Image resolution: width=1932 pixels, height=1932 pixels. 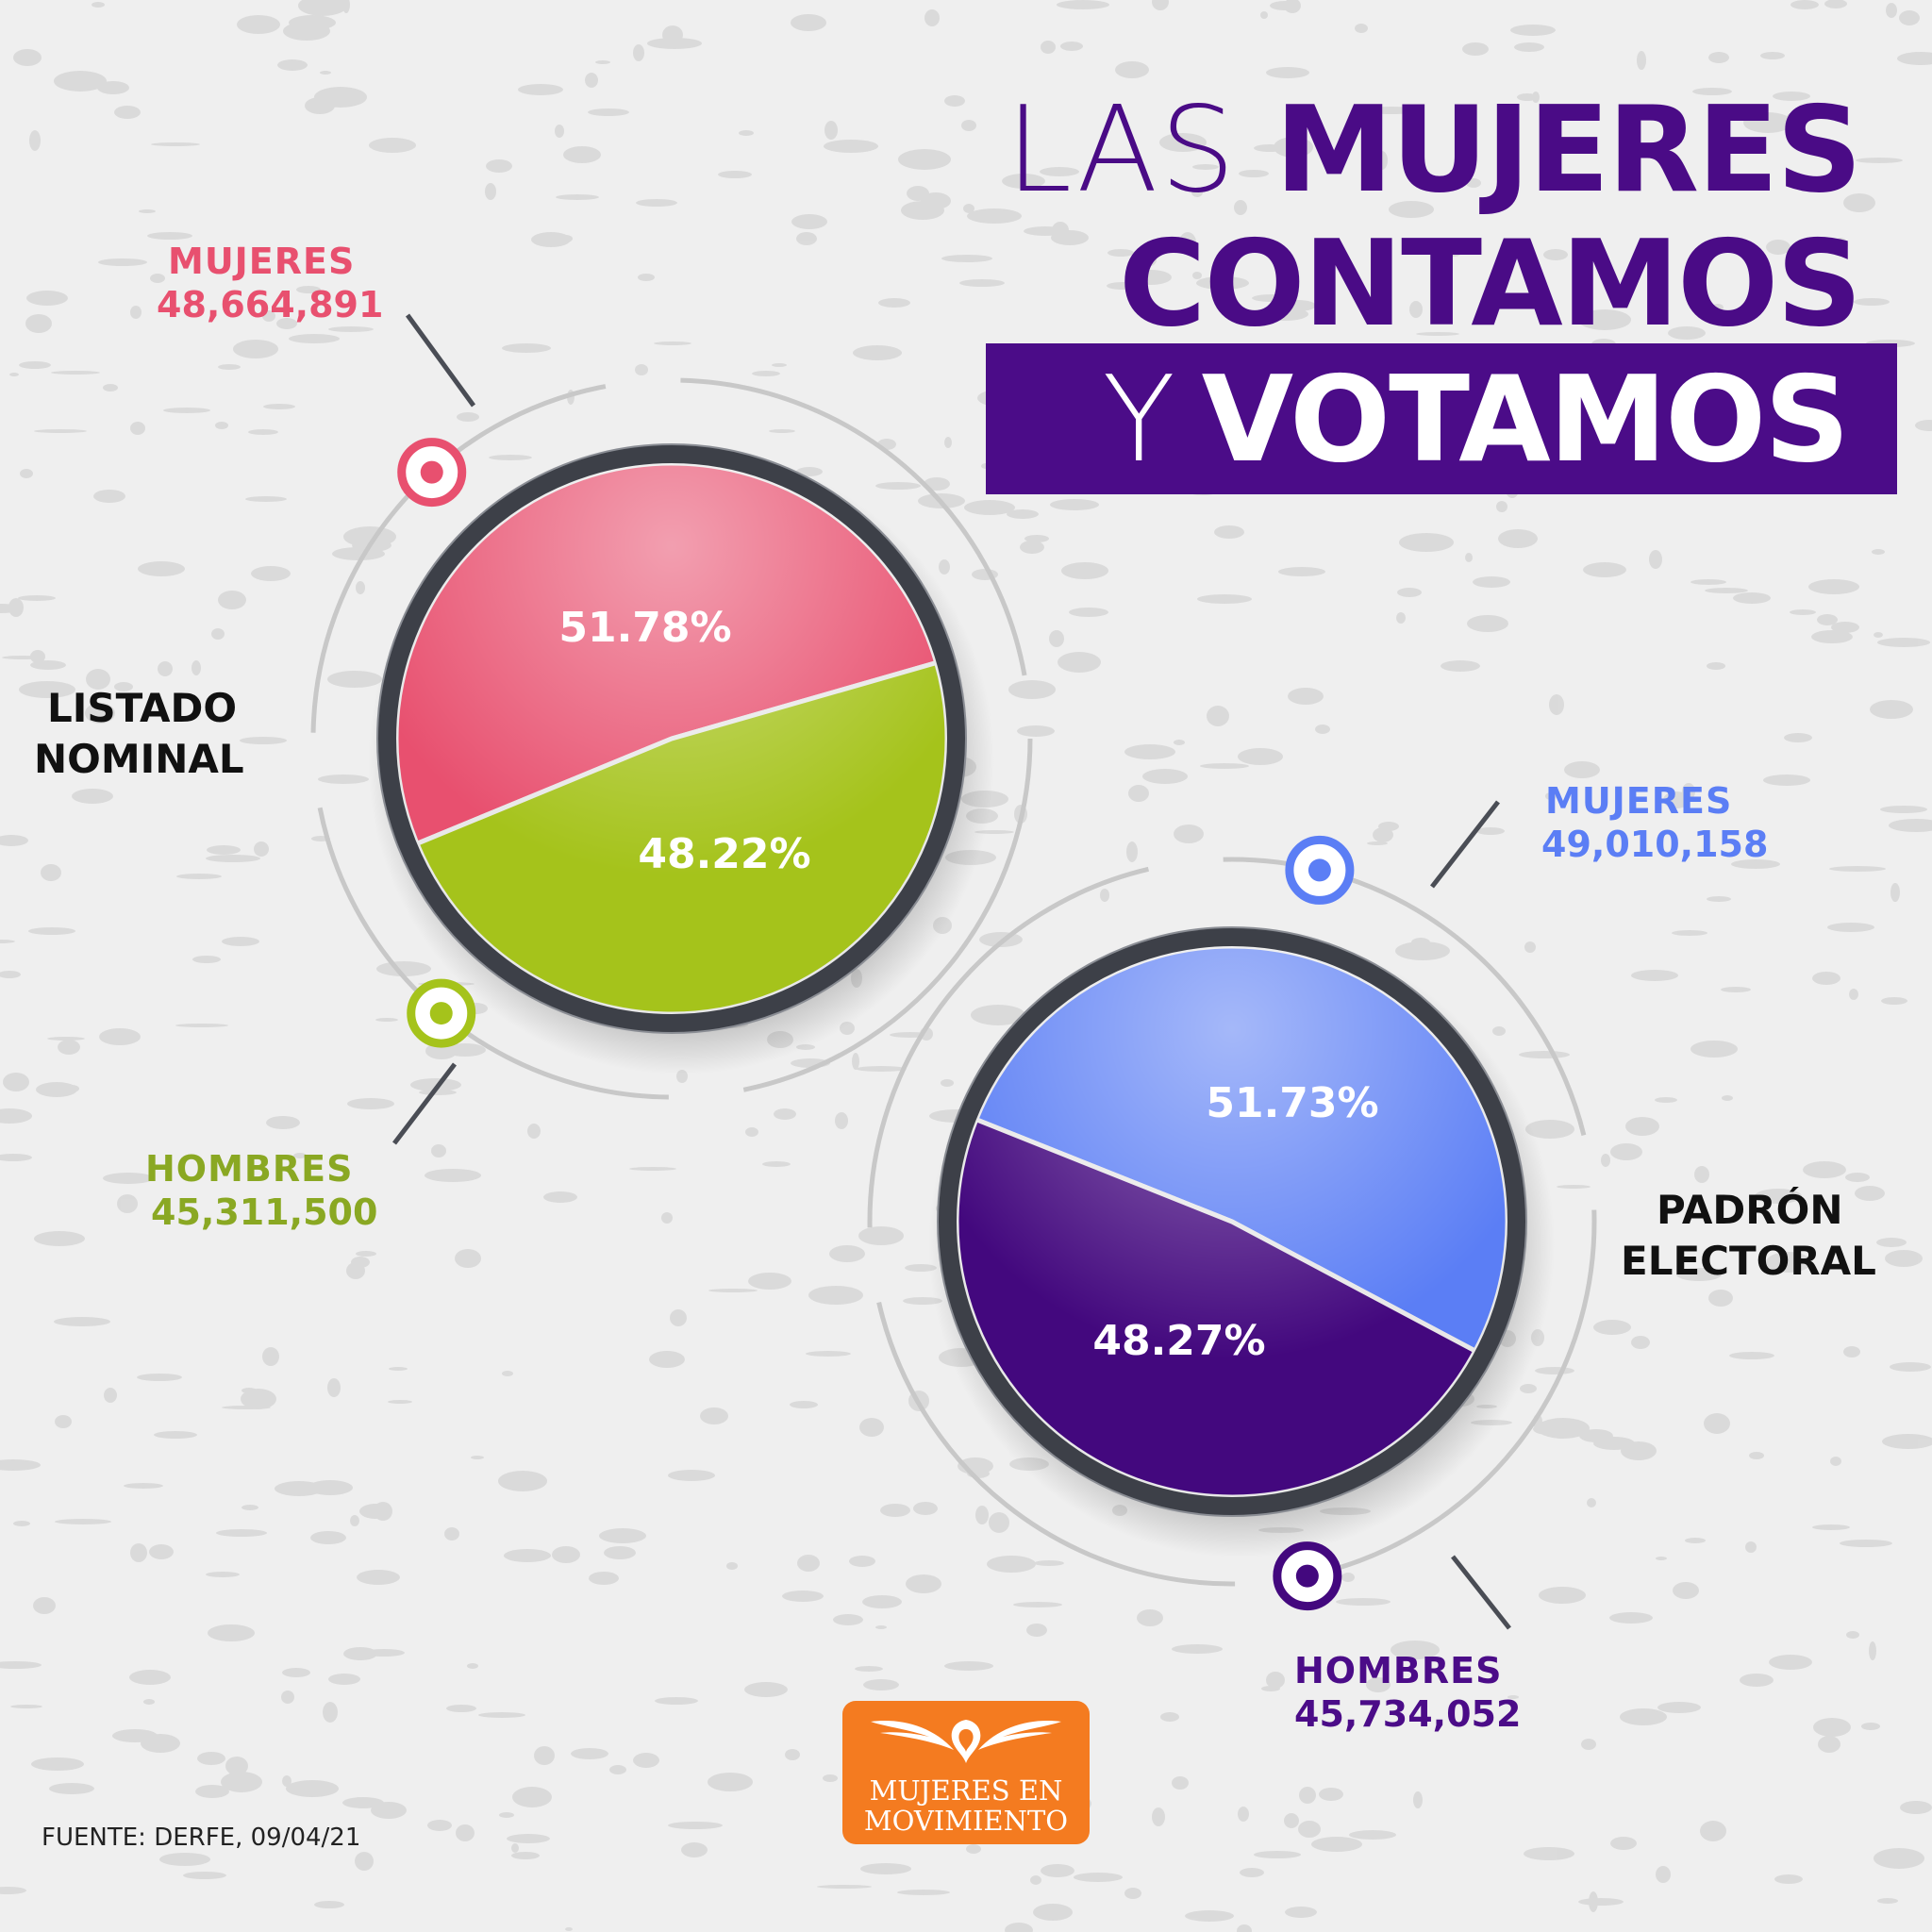 What do you see at coordinates (271, 304) in the screenshot?
I see `chart1-mujeres-count: 48,664,891` at bounding box center [271, 304].